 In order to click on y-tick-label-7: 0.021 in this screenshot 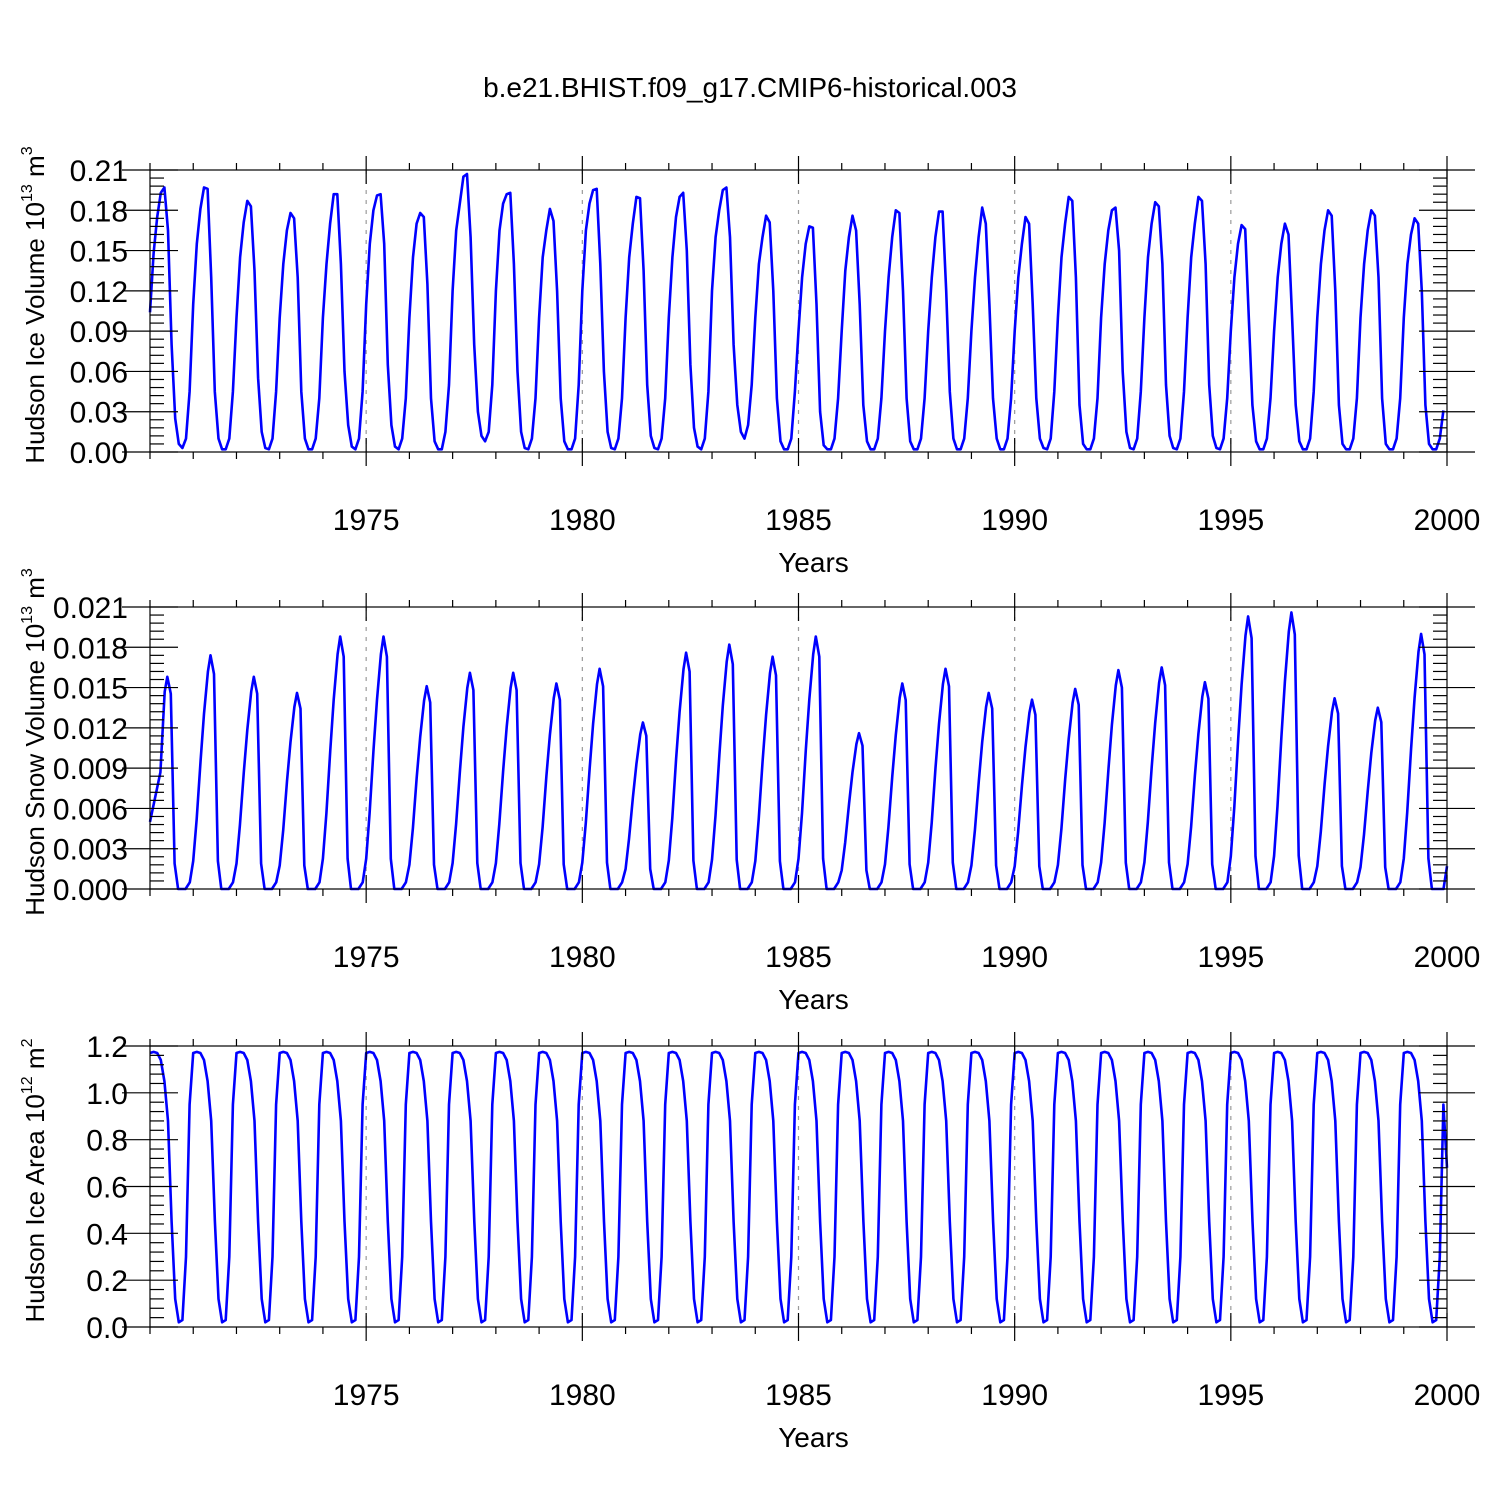, I will do `click(90, 608)`.